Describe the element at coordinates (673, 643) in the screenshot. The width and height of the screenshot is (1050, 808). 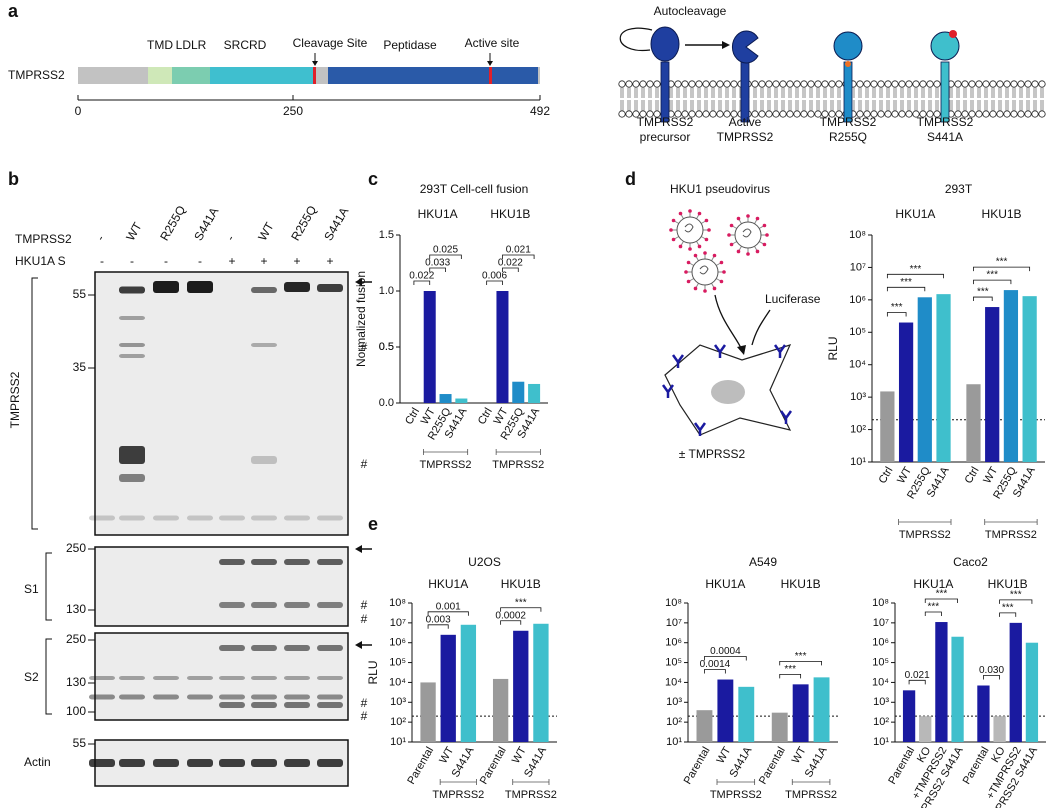
I see `y-tick-label: 10⁶` at that location.